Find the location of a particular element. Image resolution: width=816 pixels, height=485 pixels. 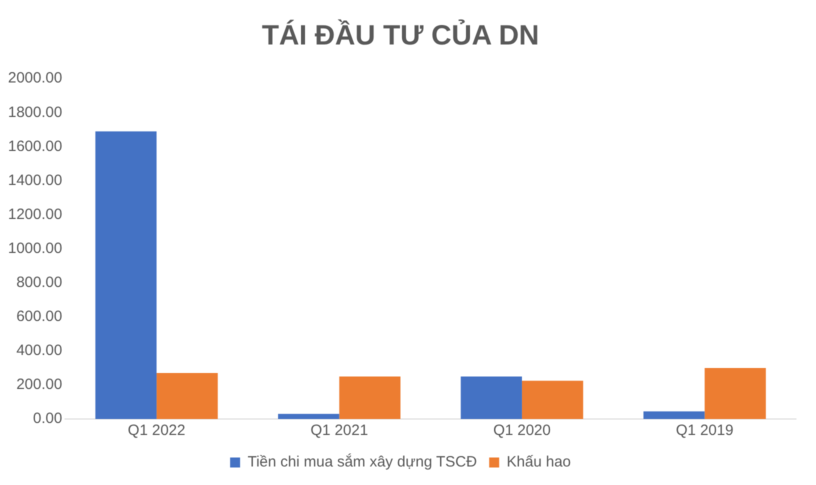

chart-title: TÁI ĐẦU TƯ CỦA DN is located at coordinates (401, 34).